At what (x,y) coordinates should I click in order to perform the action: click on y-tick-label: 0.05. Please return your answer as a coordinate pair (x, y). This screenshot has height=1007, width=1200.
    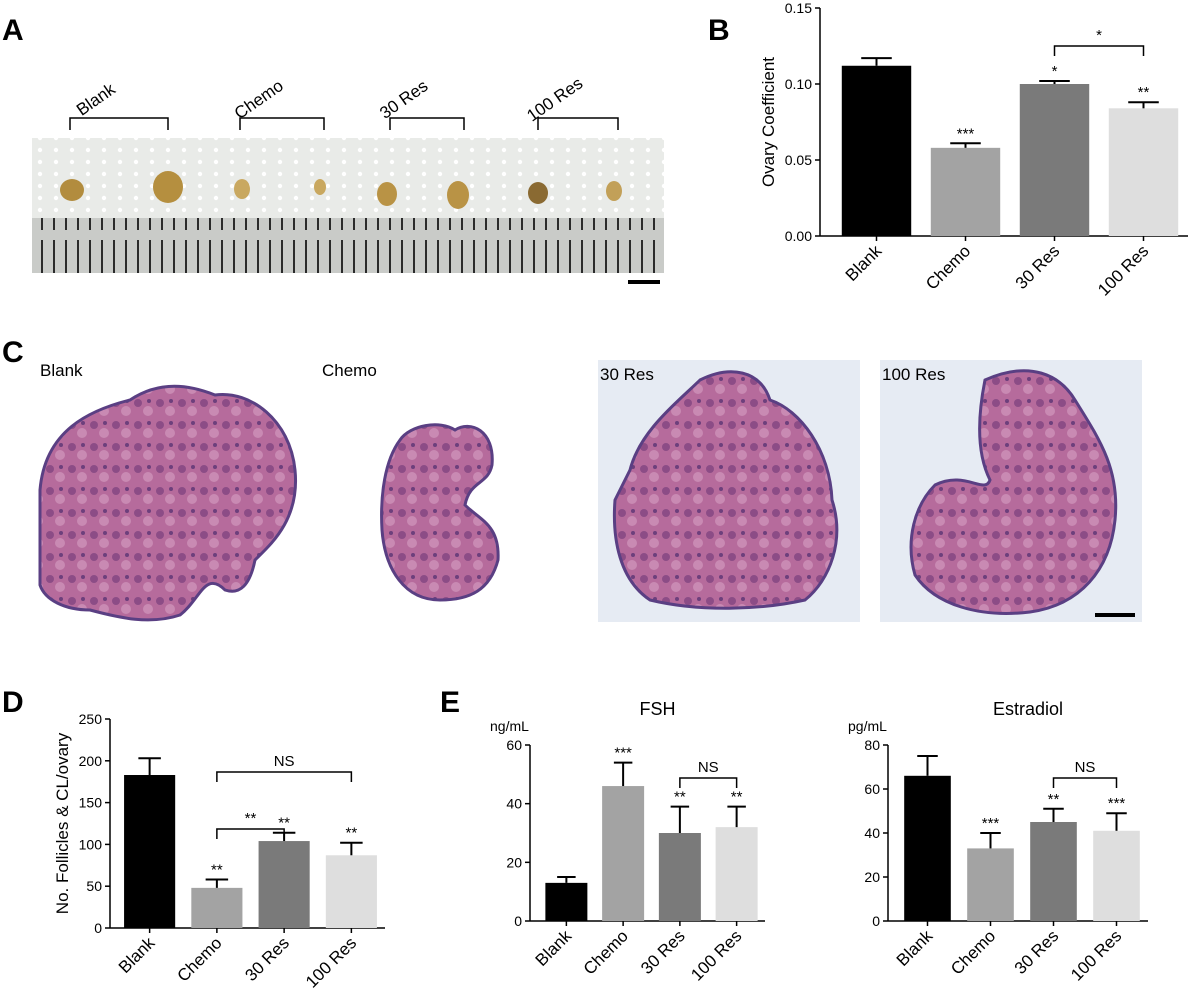
    Looking at the image, I should click on (798, 160).